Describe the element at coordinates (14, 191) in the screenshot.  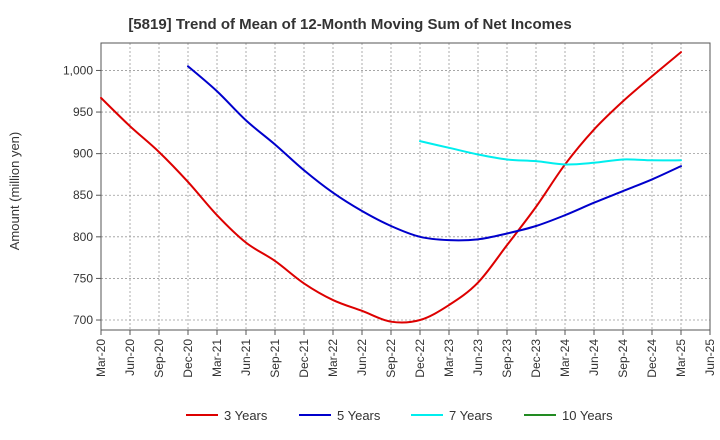
I see `y-axis-label: Amount (million yen)` at that location.